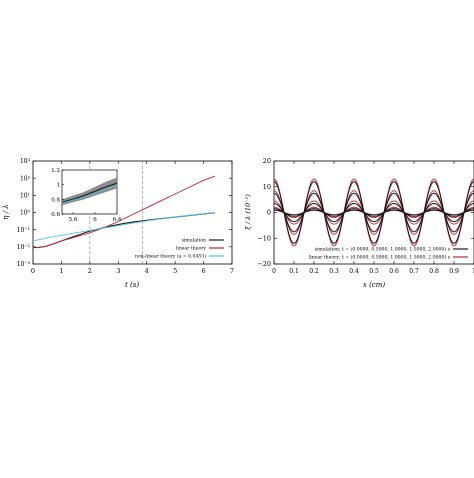  What do you see at coordinates (191, 249) in the screenshot?
I see `left-legend-linear-label: linear theory` at bounding box center [191, 249].